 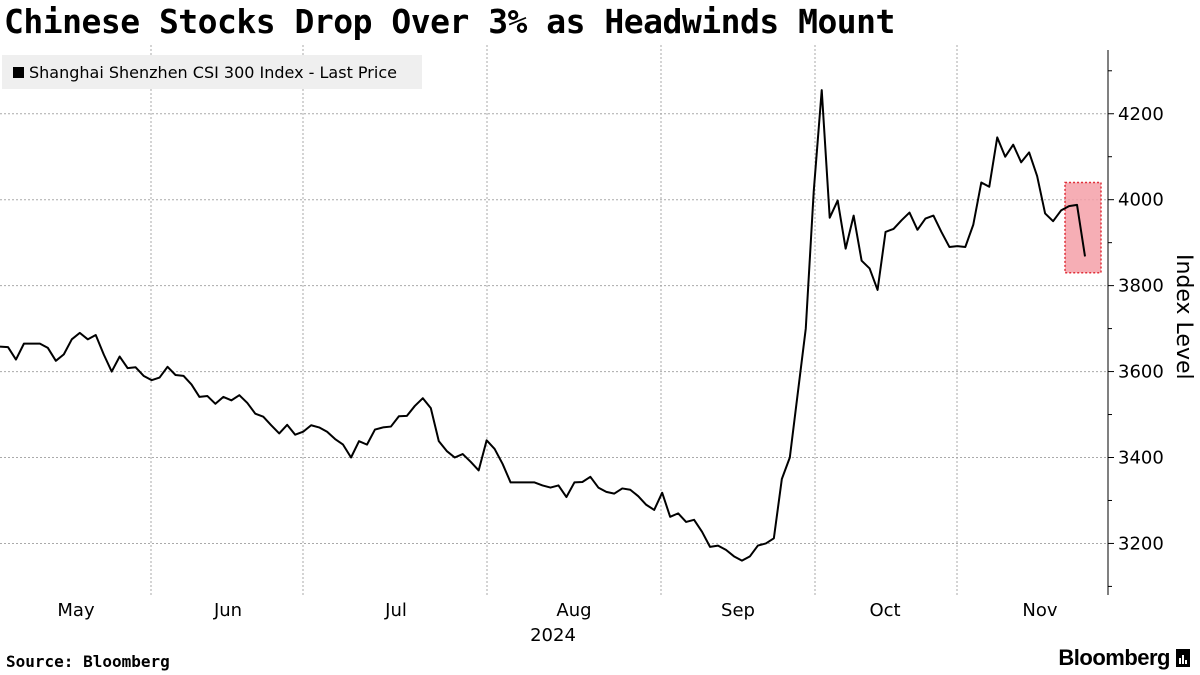 What do you see at coordinates (1039, 610) in the screenshot?
I see `x-tick-label: Nov` at bounding box center [1039, 610].